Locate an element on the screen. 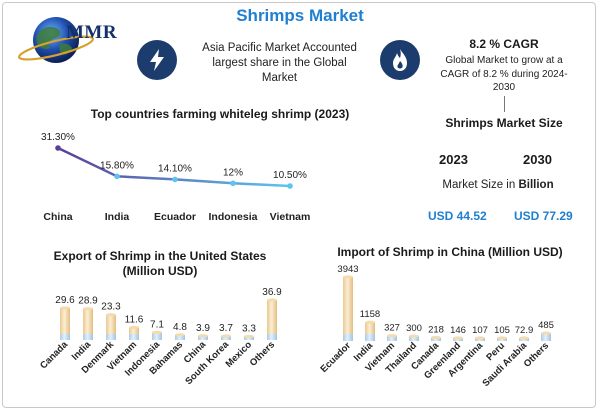 This screenshot has height=412, width=600. bar-value-label: 7.1 is located at coordinates (157, 324).